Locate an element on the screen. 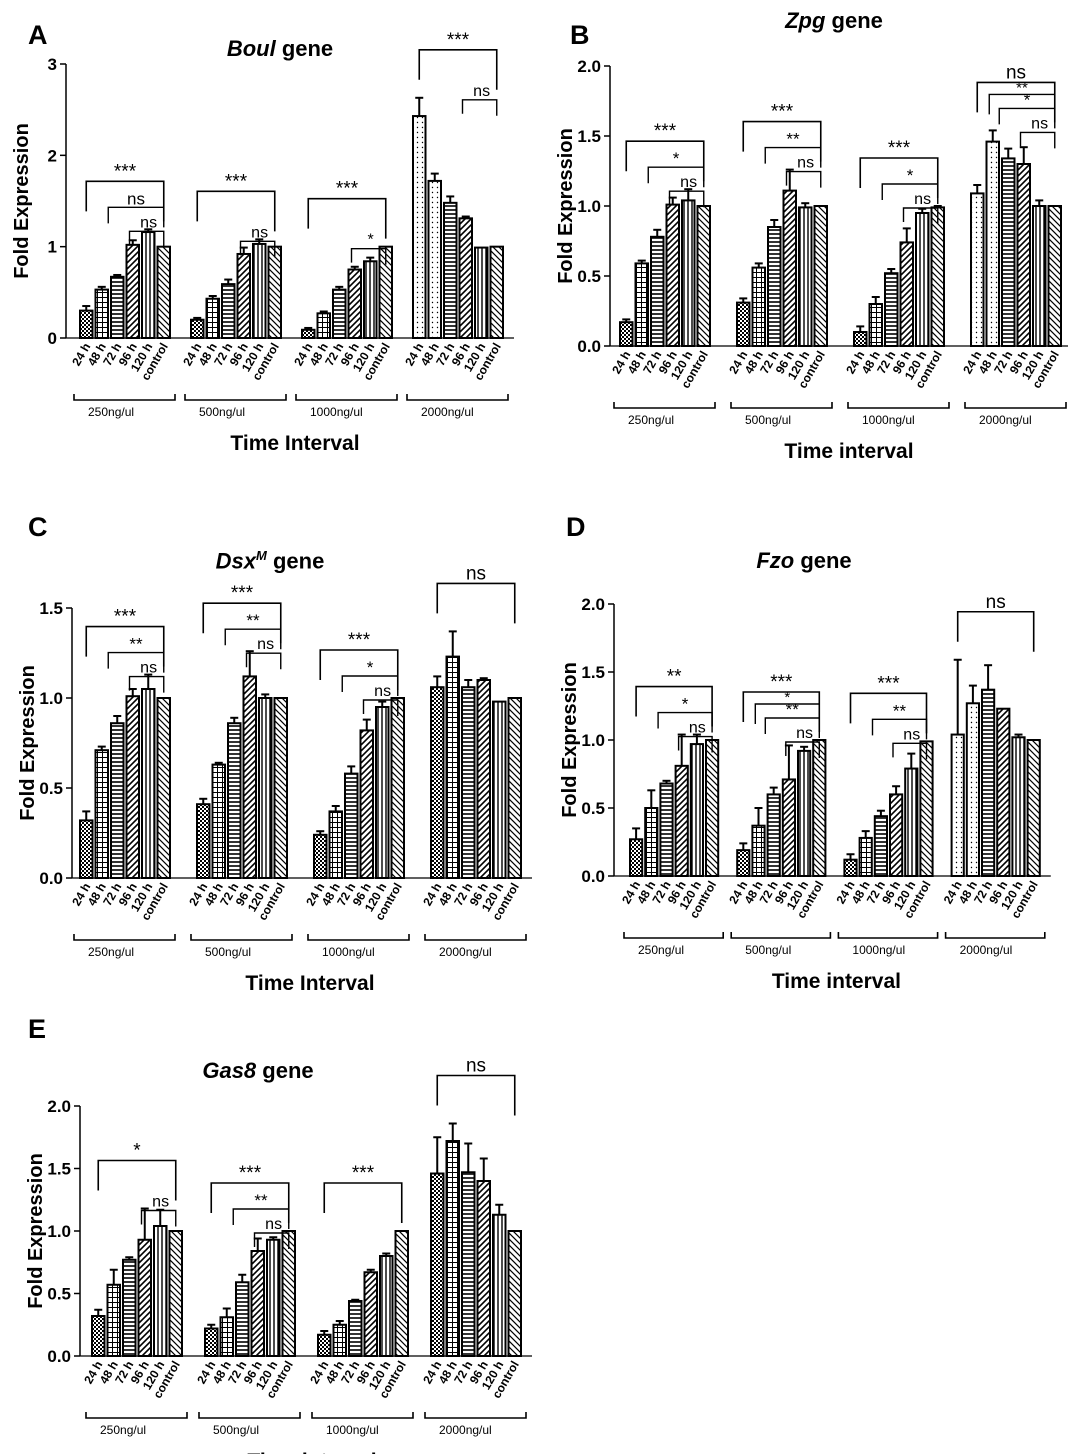 The width and height of the screenshot is (1068, 1454). y-tick-label: 1 is located at coordinates (52, 247).